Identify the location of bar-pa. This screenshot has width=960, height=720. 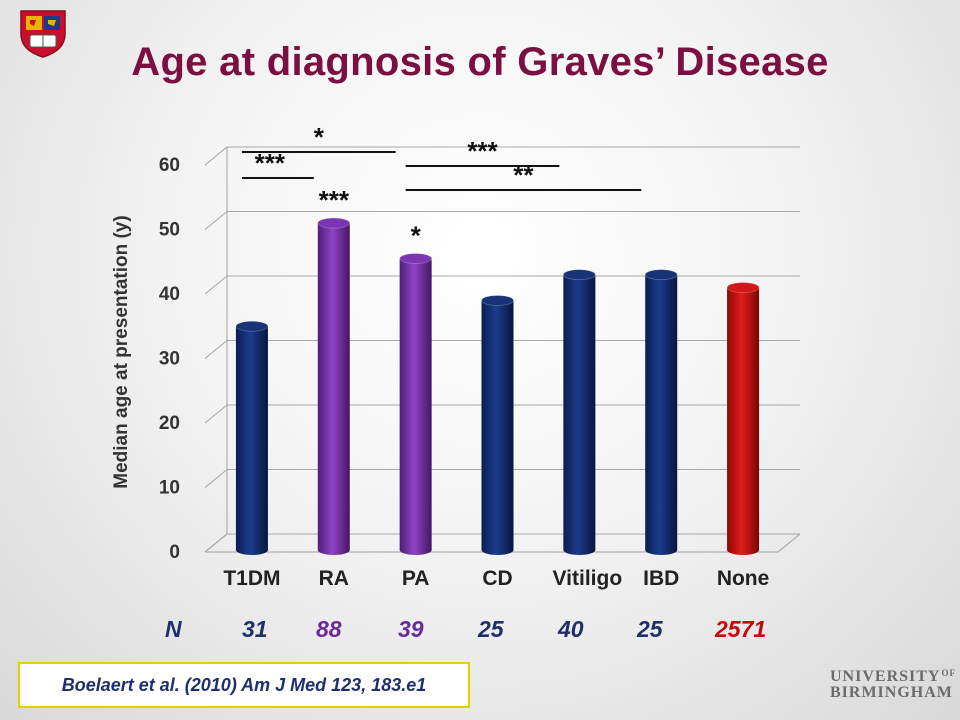
(416, 404).